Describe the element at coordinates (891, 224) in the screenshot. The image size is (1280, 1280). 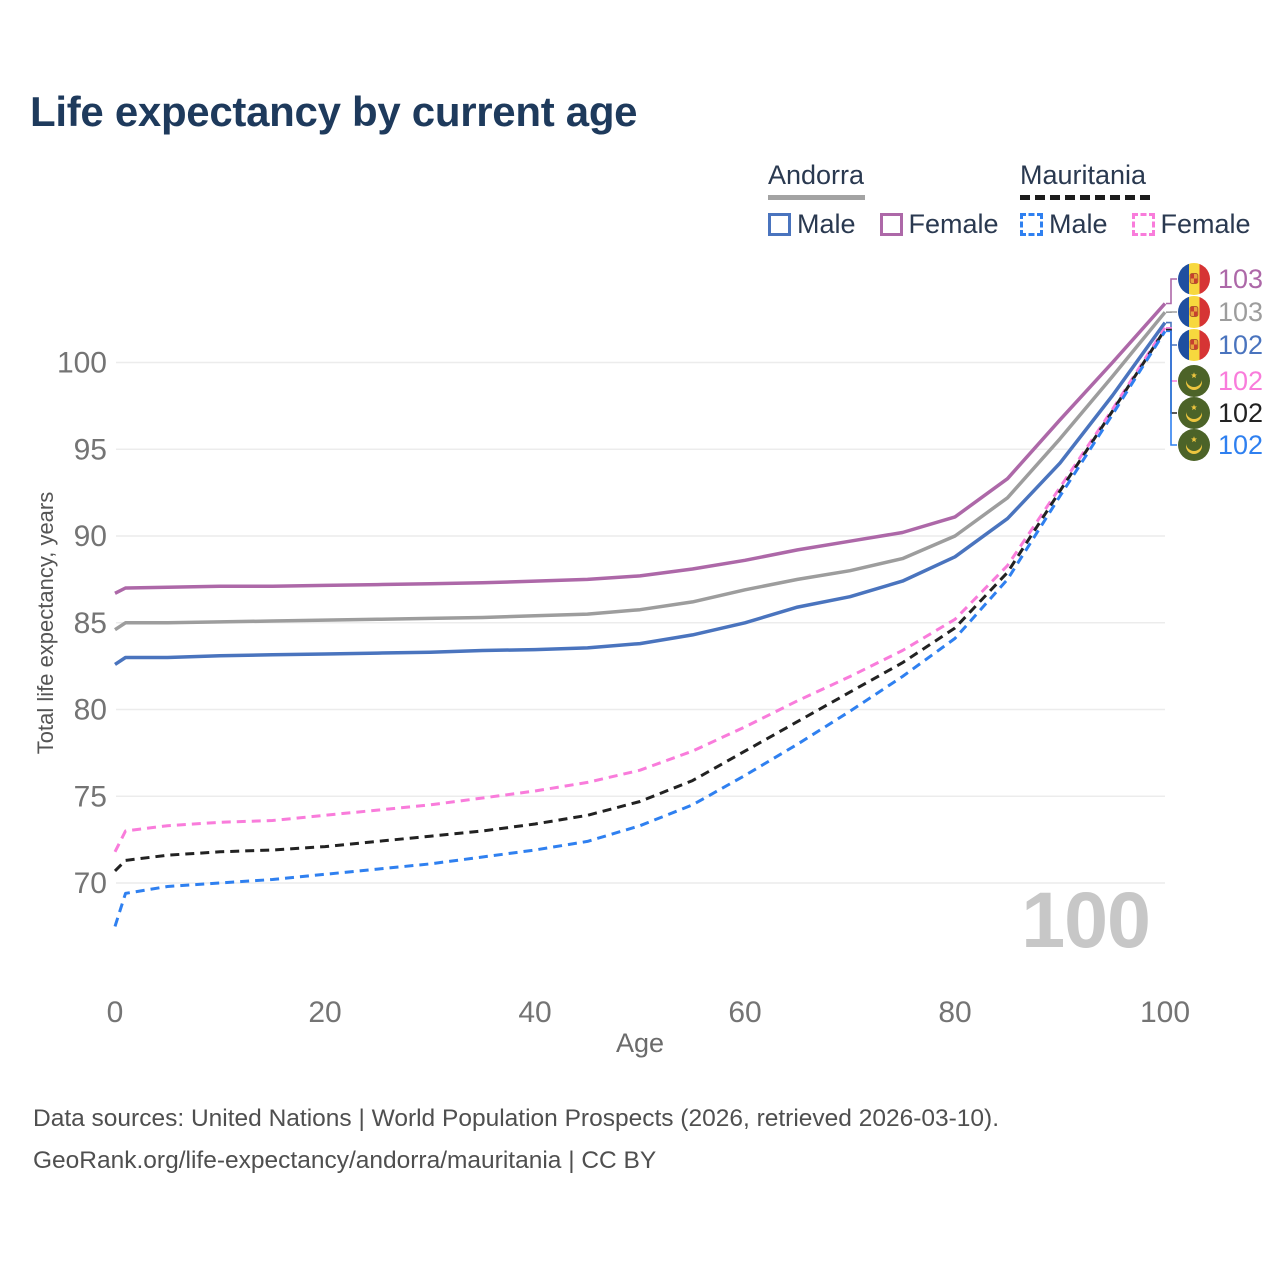
I see `legend-swatch-andorra-female-icon` at that location.